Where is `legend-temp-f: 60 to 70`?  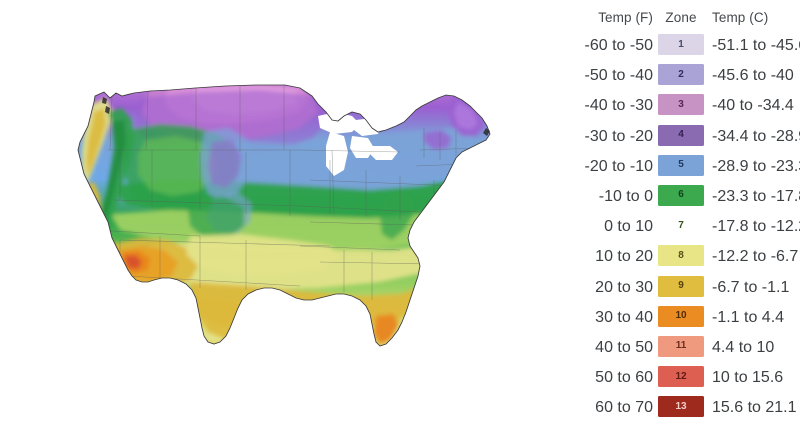 legend-temp-f: 60 to 70 is located at coordinates (624, 408).